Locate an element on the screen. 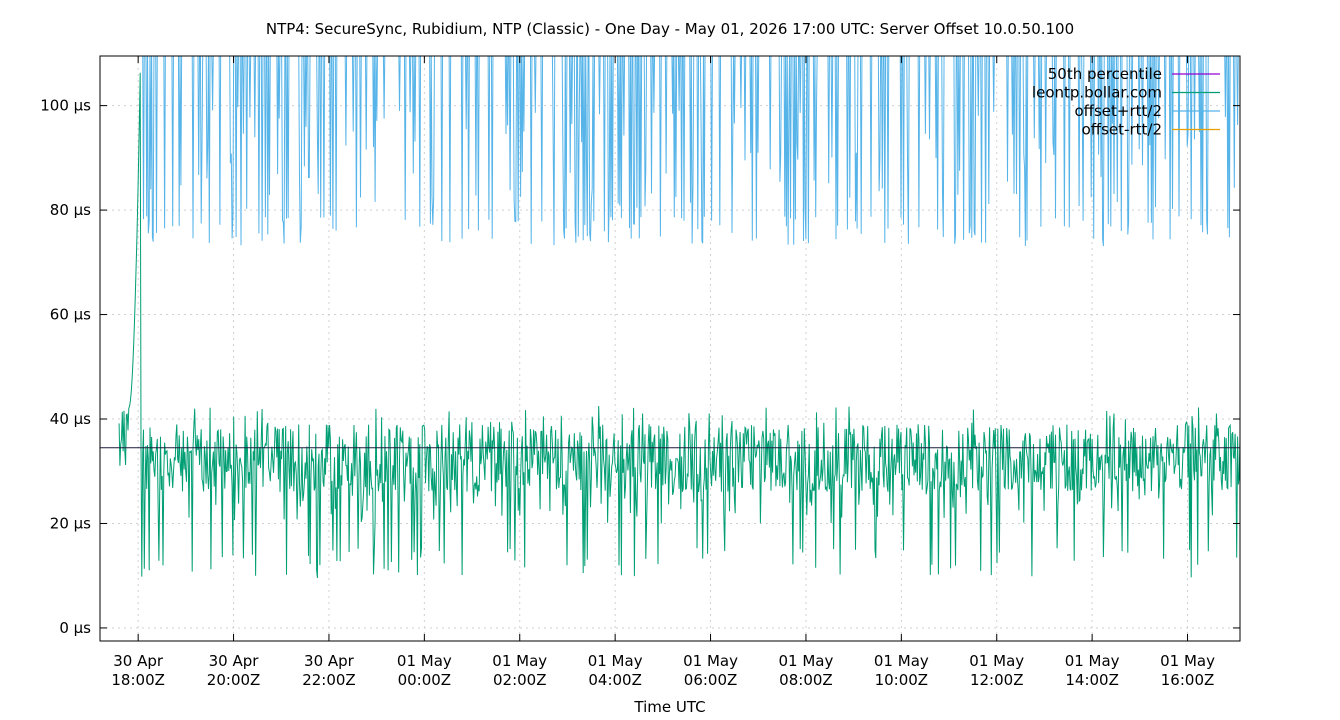  y-tick-label: 0 µs is located at coordinates (75, 628).